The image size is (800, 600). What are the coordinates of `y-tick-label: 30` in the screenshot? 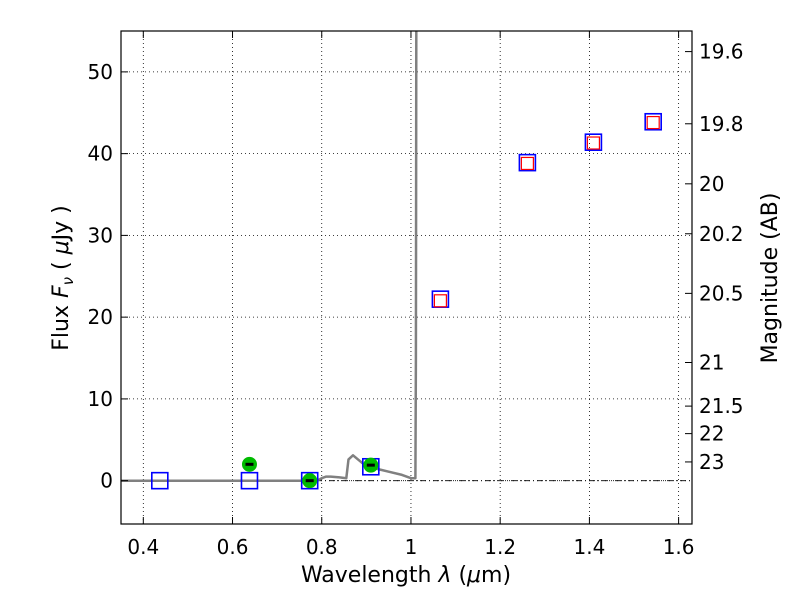 It's located at (100, 235).